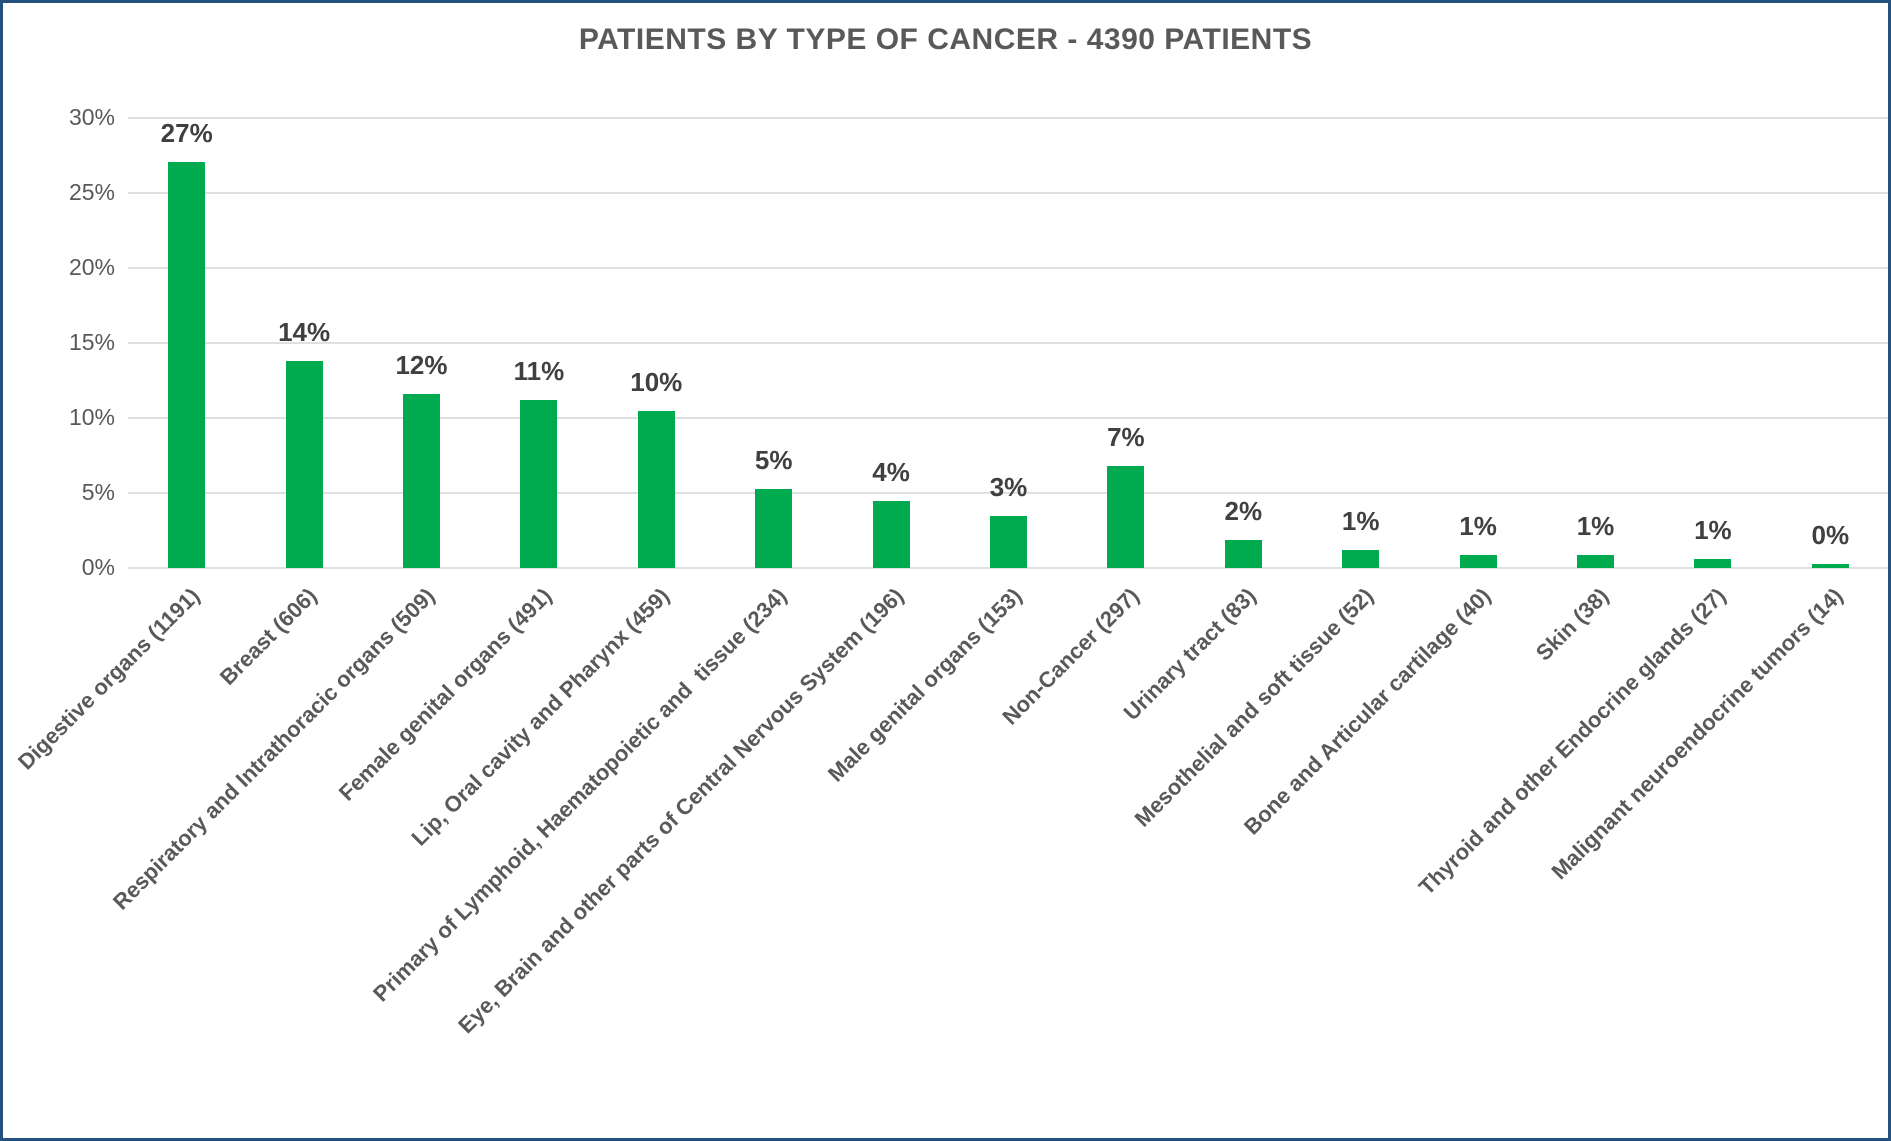  Describe the element at coordinates (98, 492) in the screenshot. I see `y-axis-tick-label: 5%` at that location.